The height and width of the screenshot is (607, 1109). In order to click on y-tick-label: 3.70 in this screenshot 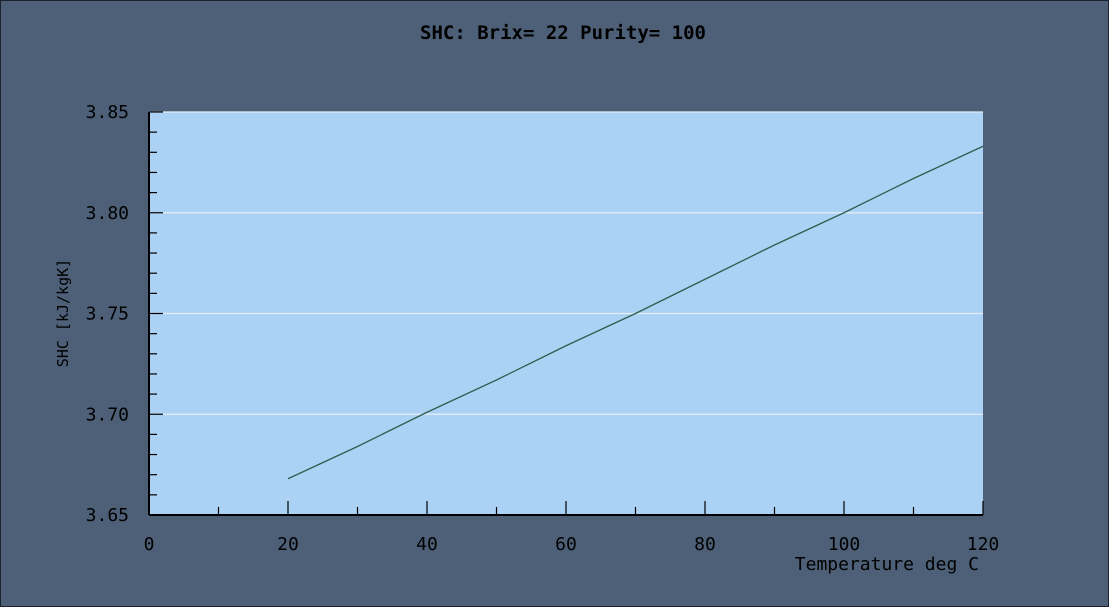, I will do `click(107, 414)`.